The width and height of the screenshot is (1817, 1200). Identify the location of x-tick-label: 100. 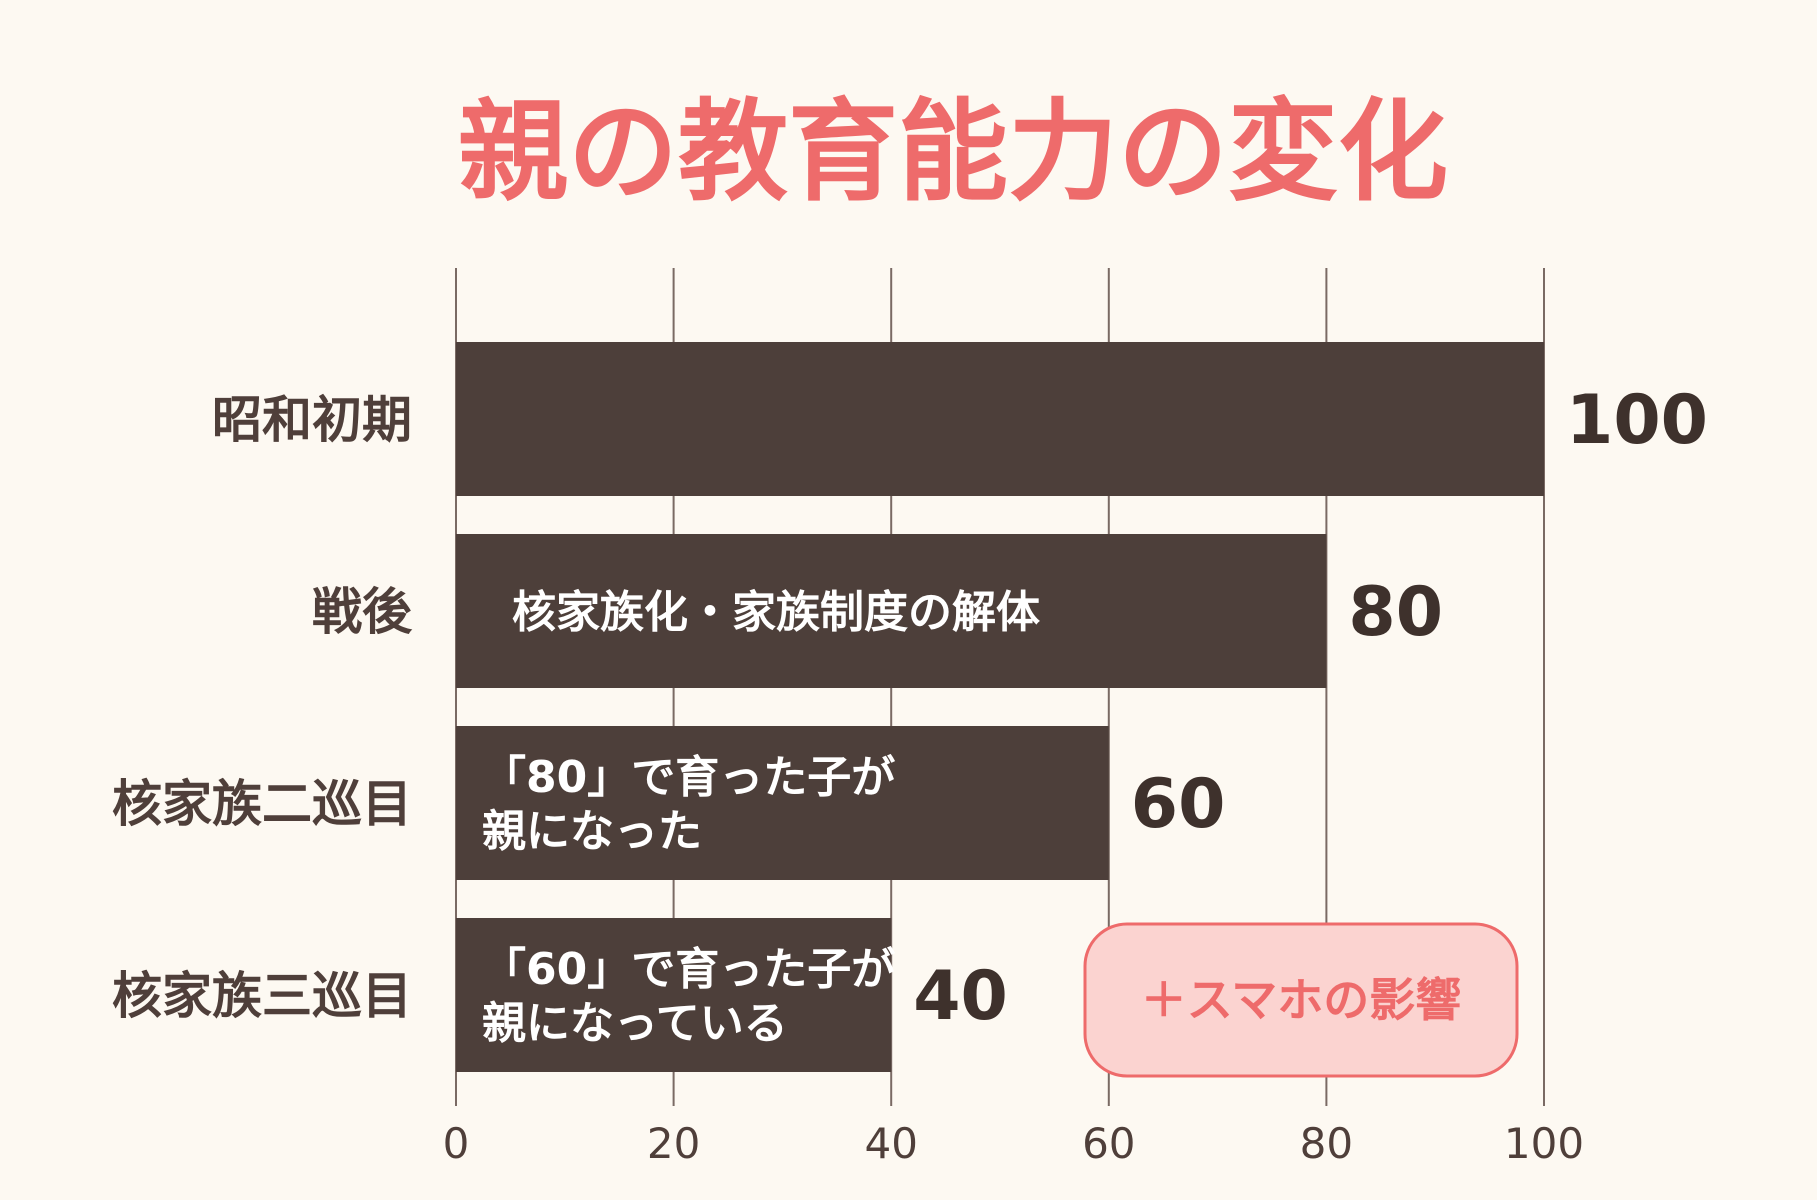
(1544, 1143).